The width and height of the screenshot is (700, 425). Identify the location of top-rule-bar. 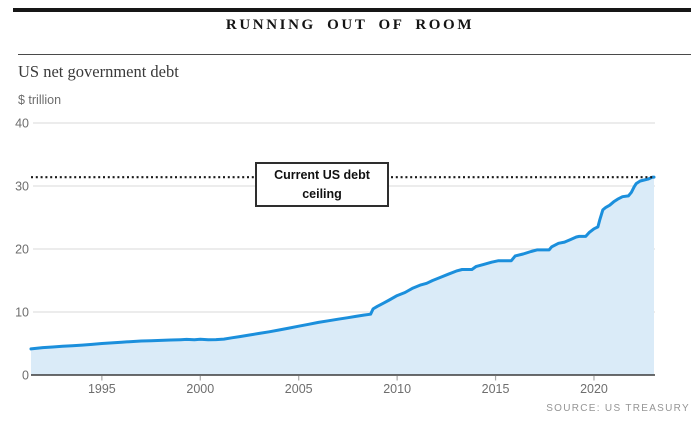
(352, 10).